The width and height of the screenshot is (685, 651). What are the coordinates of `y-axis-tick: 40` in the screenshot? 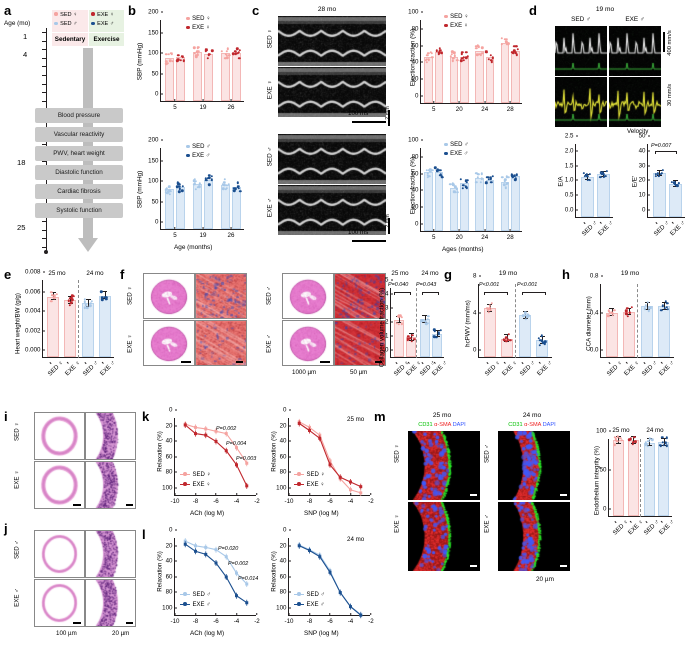 It's located at (411, 190).